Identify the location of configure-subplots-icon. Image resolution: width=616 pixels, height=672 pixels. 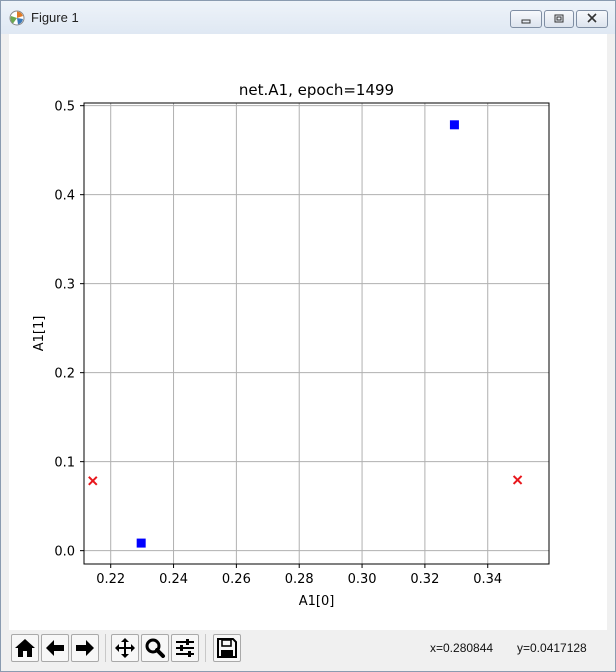
(185, 648).